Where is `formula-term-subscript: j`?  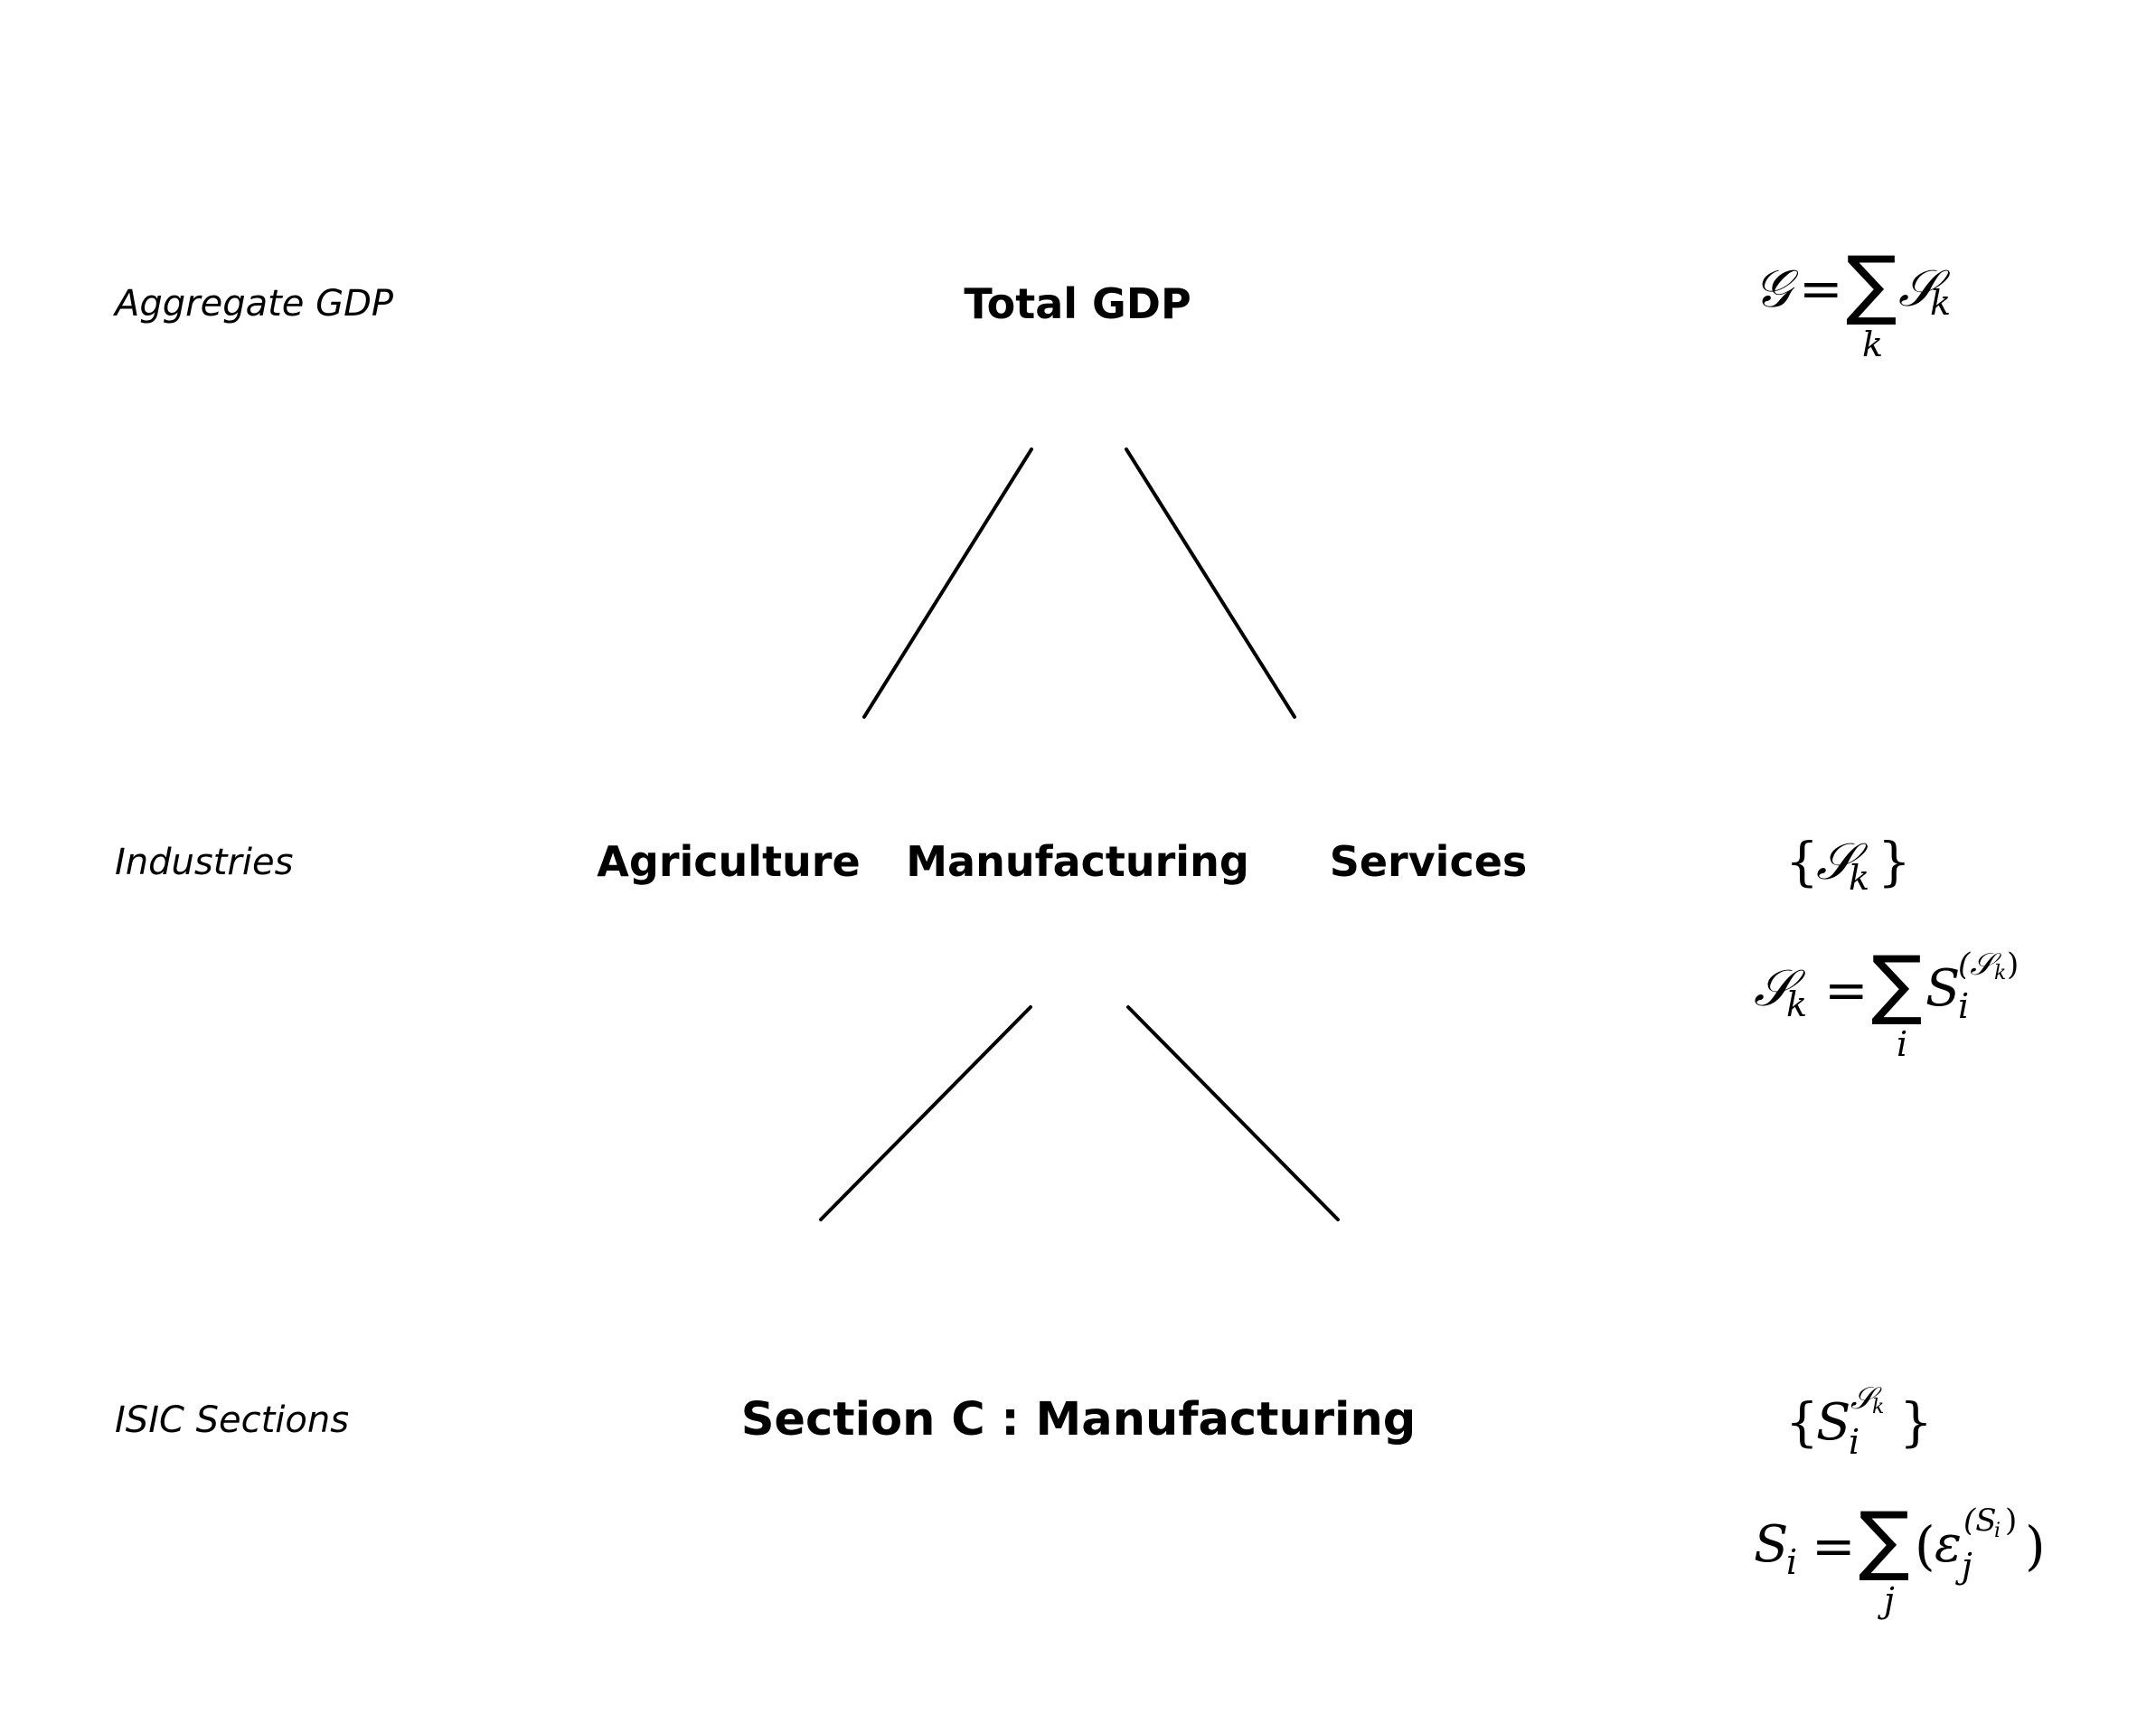
formula-term-subscript: j is located at coordinates (1967, 1566).